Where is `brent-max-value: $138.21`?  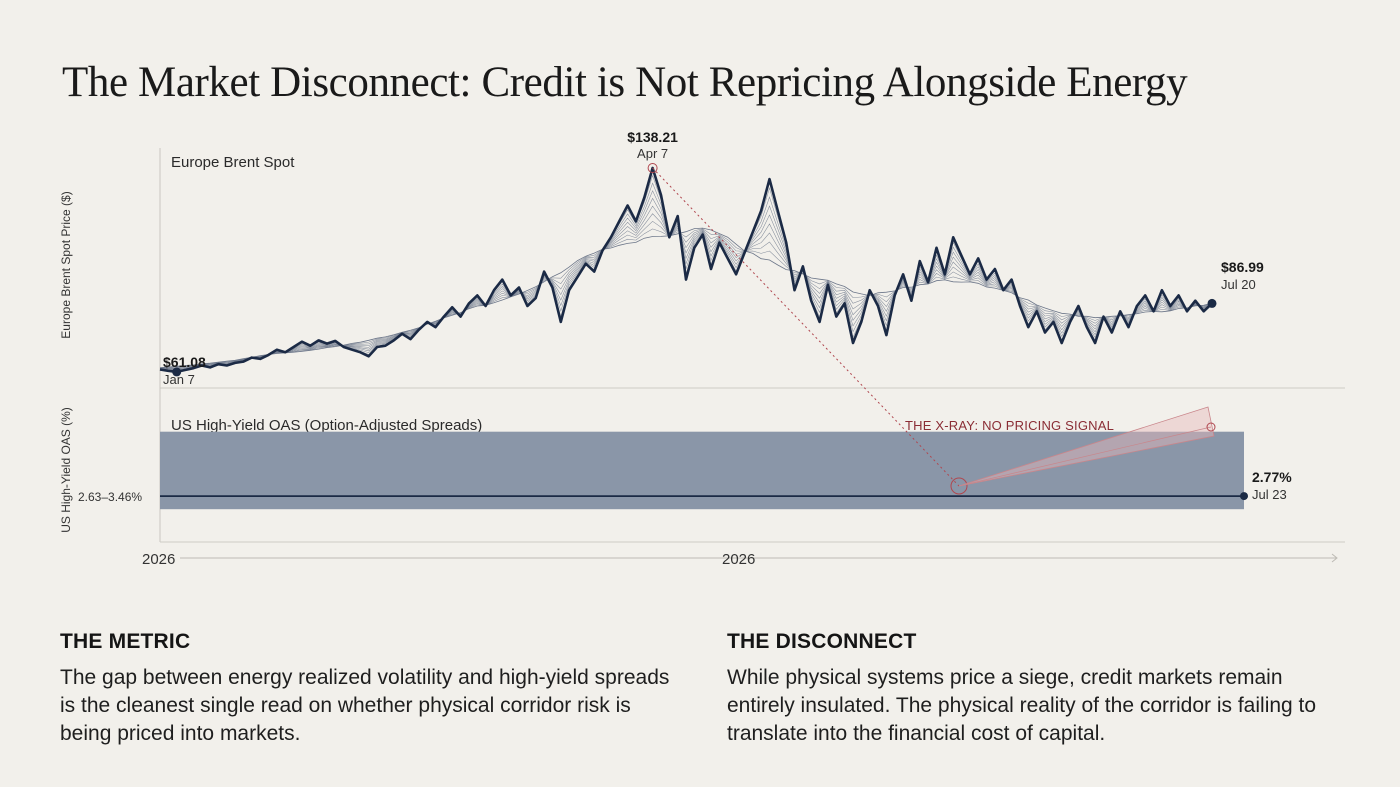 brent-max-value: $138.21 is located at coordinates (652, 137).